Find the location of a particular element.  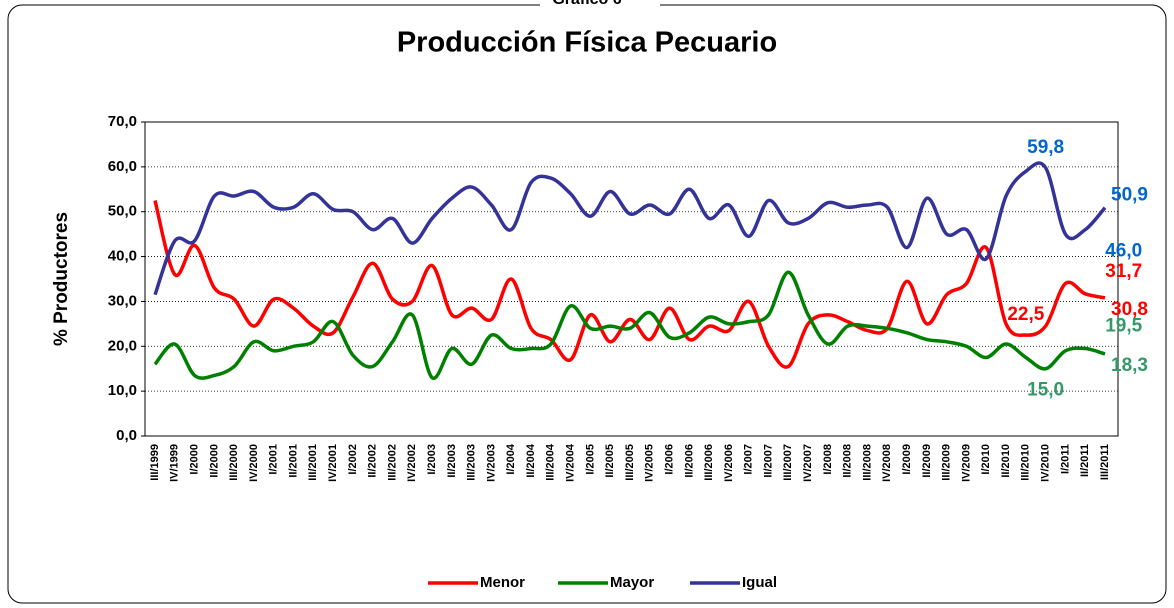

x-tick-label: I/2004 is located at coordinates (511, 458).